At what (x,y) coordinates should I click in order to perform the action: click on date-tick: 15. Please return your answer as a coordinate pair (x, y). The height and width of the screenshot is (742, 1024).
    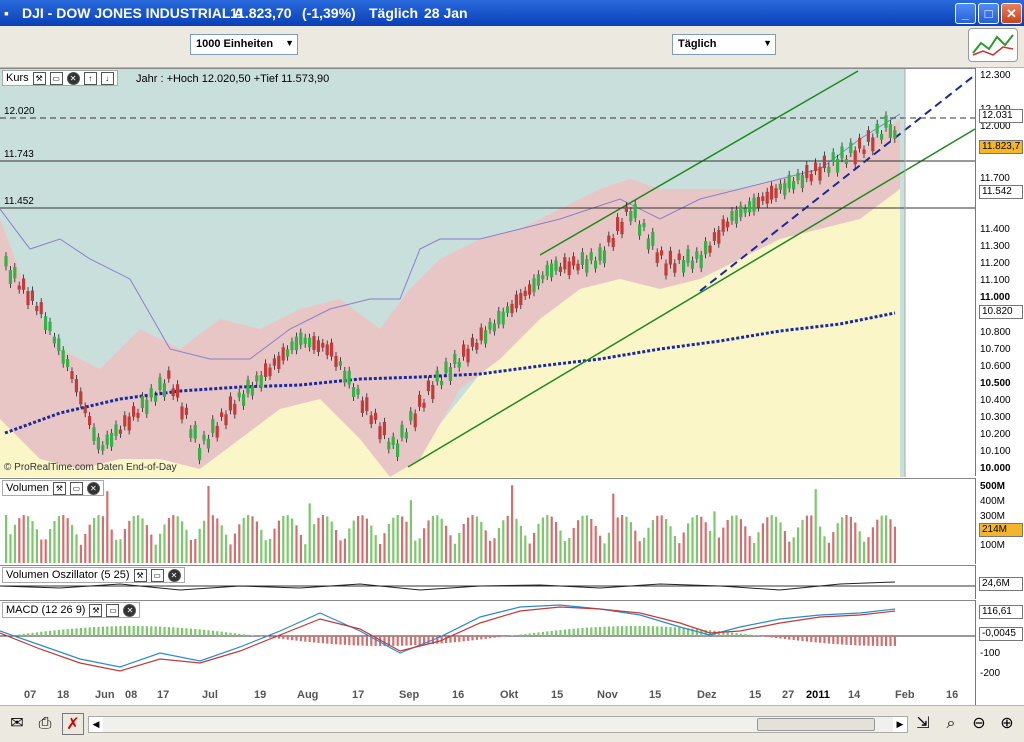
    Looking at the image, I should click on (557, 695).